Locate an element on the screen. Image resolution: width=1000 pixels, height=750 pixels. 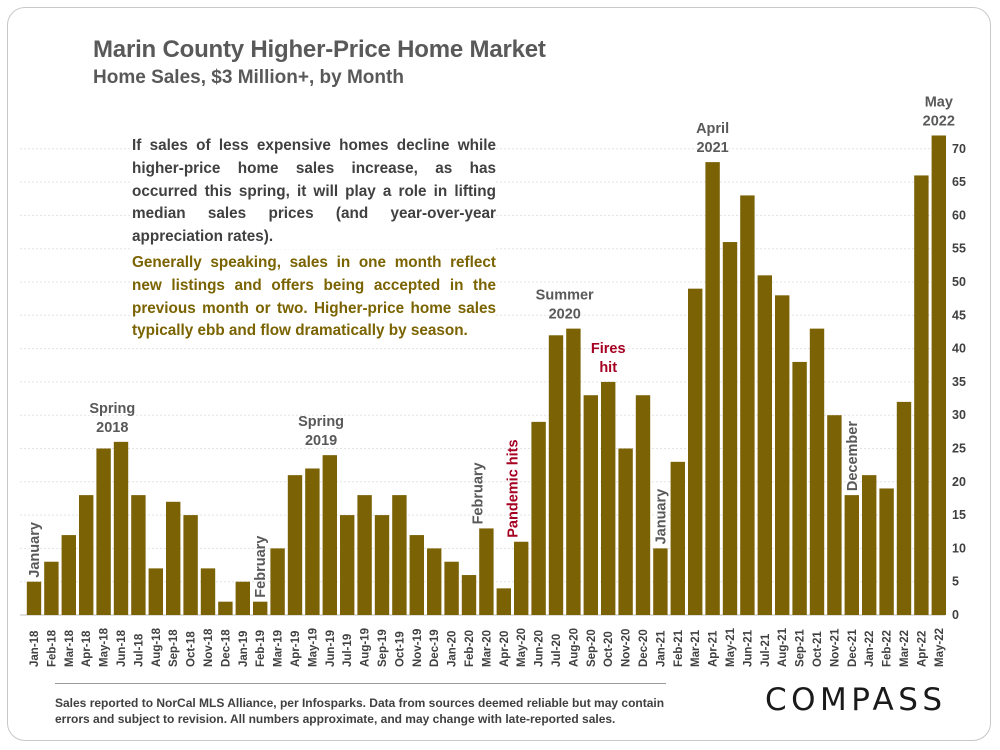
x-tick-label: Jul-21 is located at coordinates (766, 650).